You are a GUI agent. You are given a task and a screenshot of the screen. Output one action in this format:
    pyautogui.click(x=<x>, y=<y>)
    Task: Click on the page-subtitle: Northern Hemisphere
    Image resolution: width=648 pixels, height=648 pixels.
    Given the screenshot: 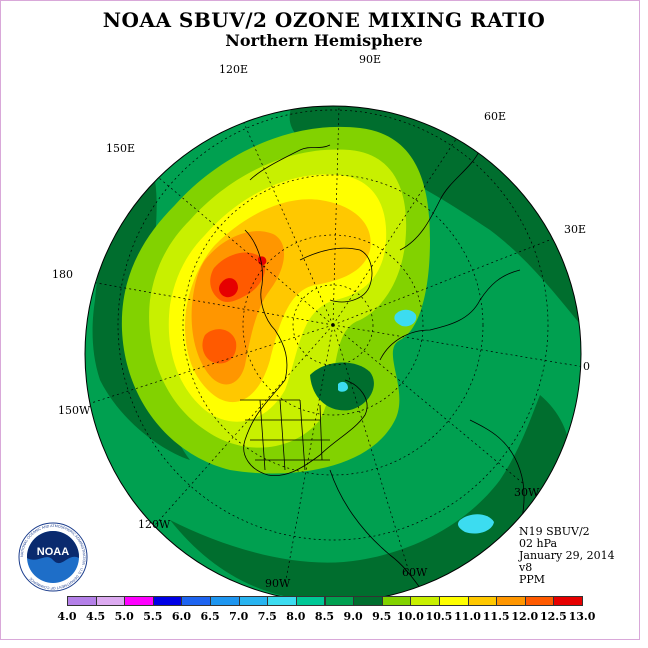 What is the action you would take?
    pyautogui.click(x=324, y=40)
    